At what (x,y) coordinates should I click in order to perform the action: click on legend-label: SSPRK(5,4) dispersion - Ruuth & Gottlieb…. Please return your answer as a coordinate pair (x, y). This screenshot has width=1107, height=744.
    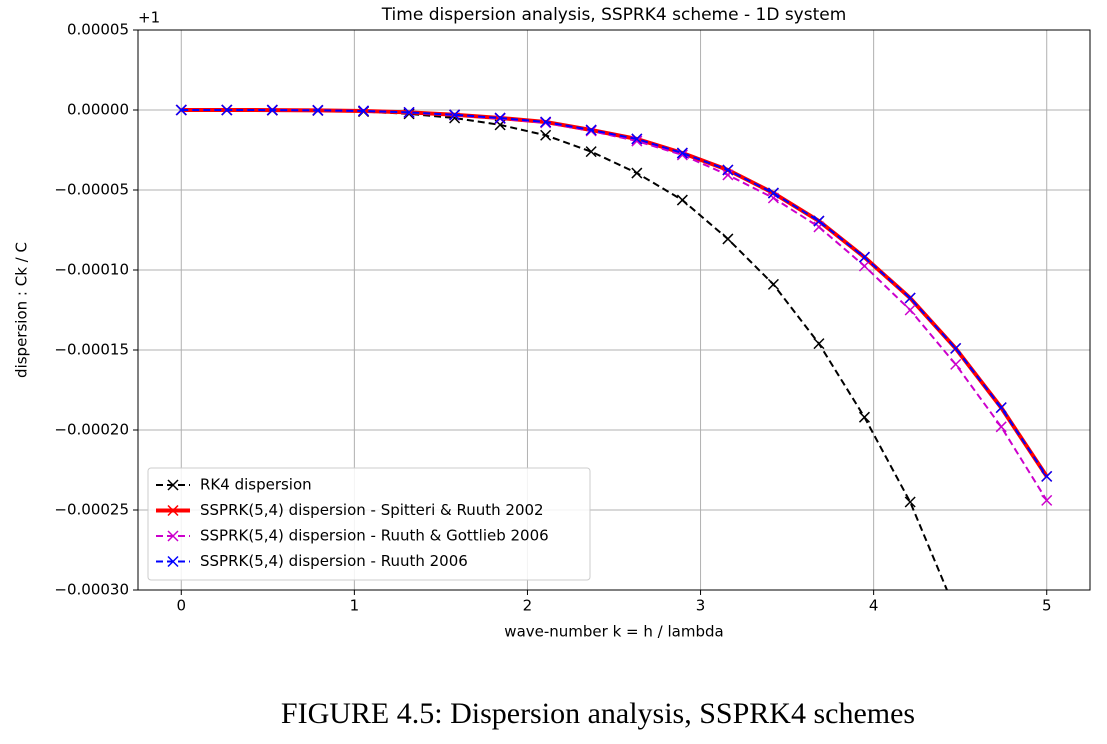
    Looking at the image, I should click on (374, 536).